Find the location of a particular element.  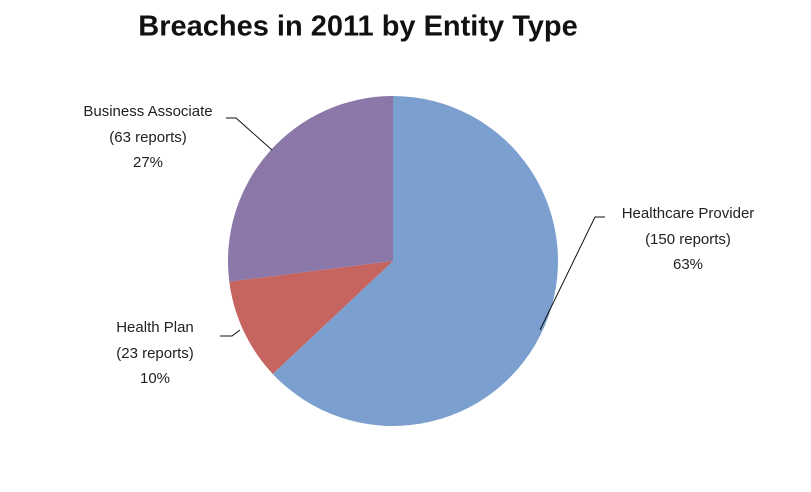

slice-value-label: 63% is located at coordinates (688, 264).